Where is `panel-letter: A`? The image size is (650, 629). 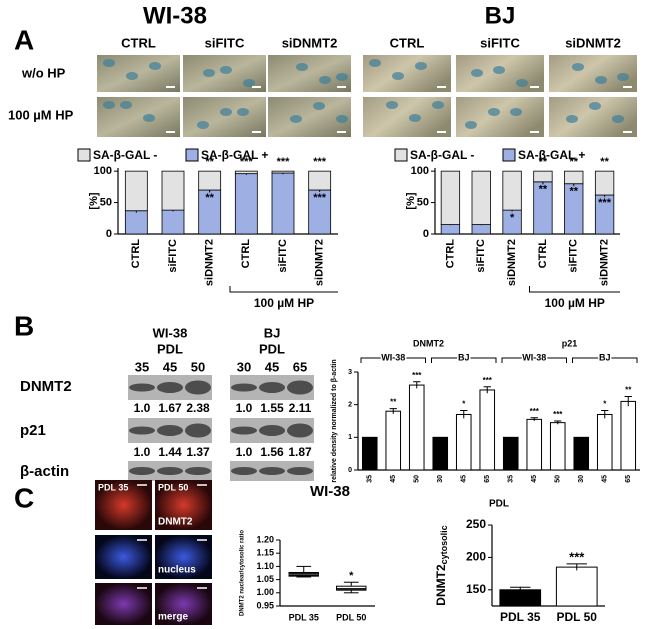
panel-letter: A is located at coordinates (24, 39).